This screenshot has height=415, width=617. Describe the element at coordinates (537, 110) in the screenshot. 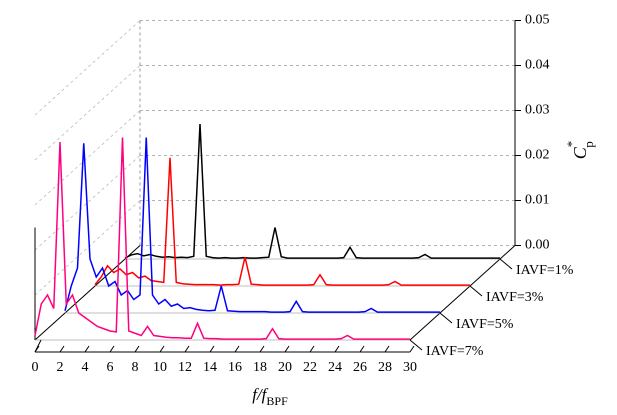

I see `y-tick-label: 0.03` at that location.